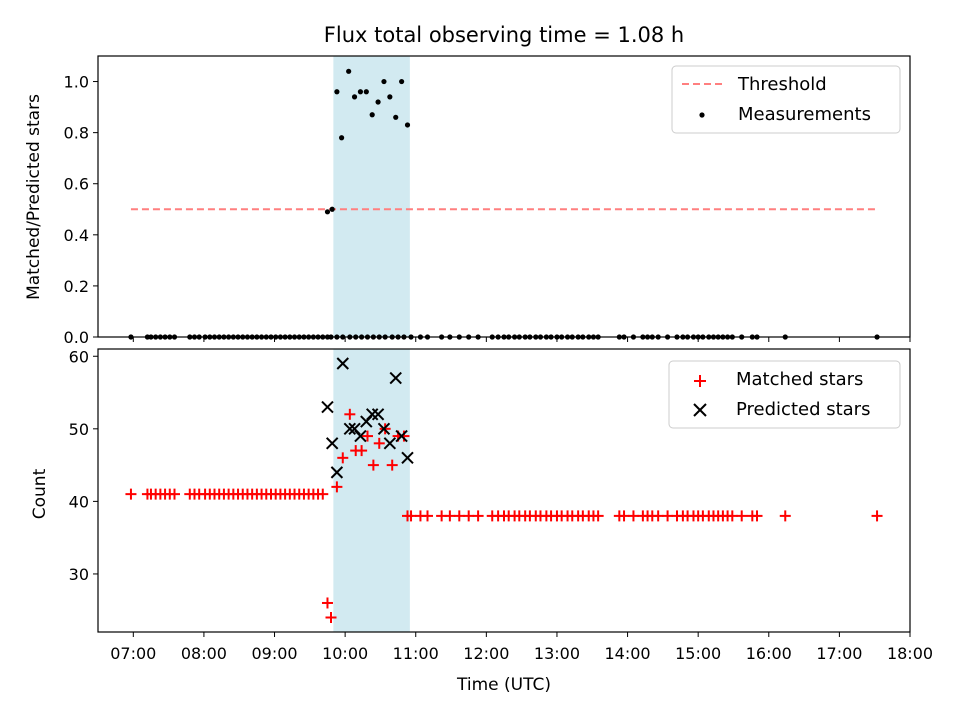 The width and height of the screenshot is (960, 724). I want to click on x-tick-label: 12:00, so click(486, 653).